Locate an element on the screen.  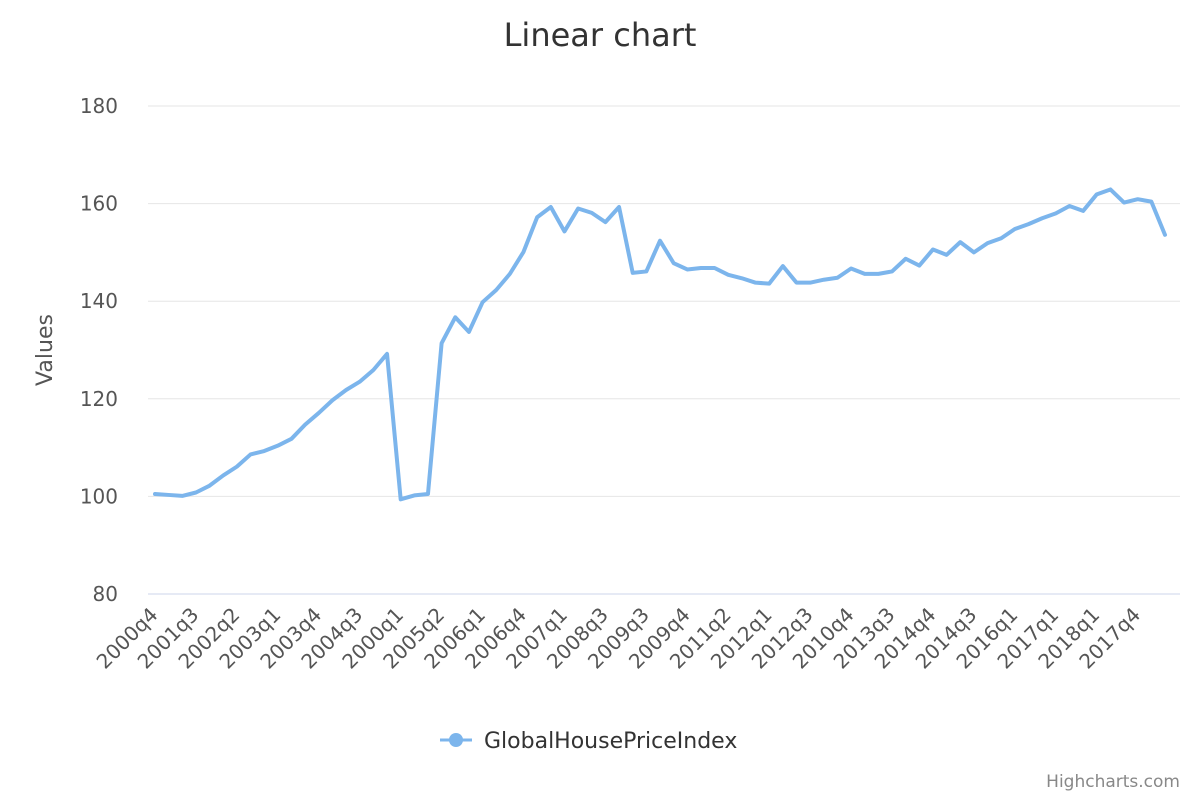
y-axis-title: Values is located at coordinates (45, 350).